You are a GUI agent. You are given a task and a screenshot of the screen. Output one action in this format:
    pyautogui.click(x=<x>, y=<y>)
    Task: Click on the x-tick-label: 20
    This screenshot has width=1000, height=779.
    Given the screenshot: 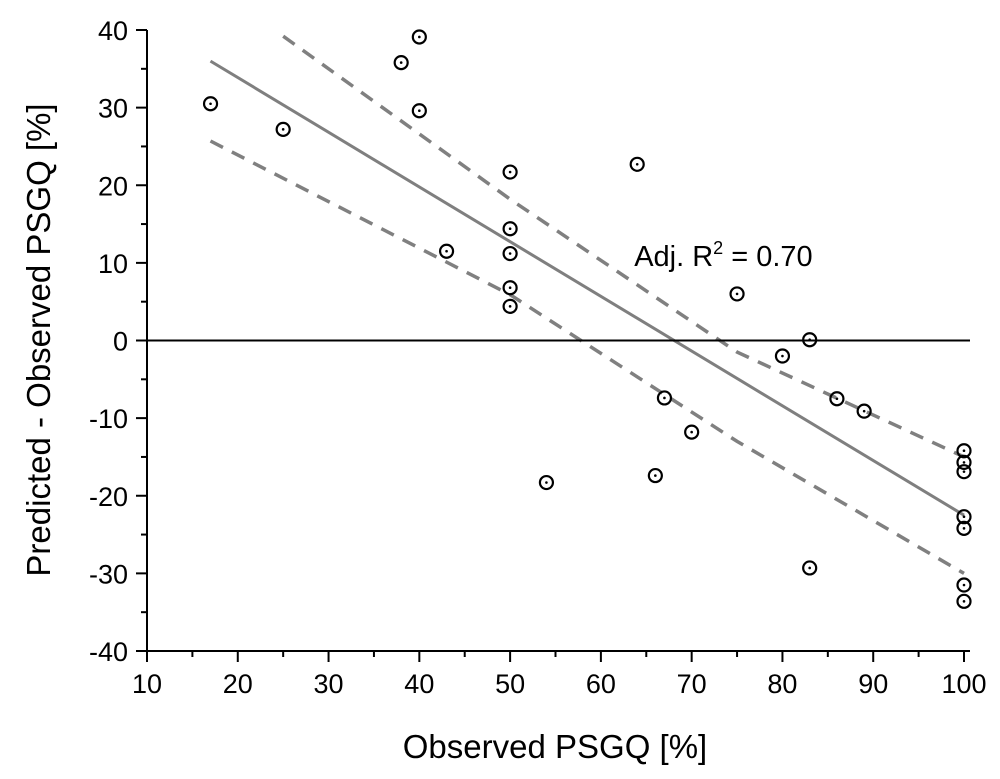 What is the action you would take?
    pyautogui.click(x=238, y=684)
    